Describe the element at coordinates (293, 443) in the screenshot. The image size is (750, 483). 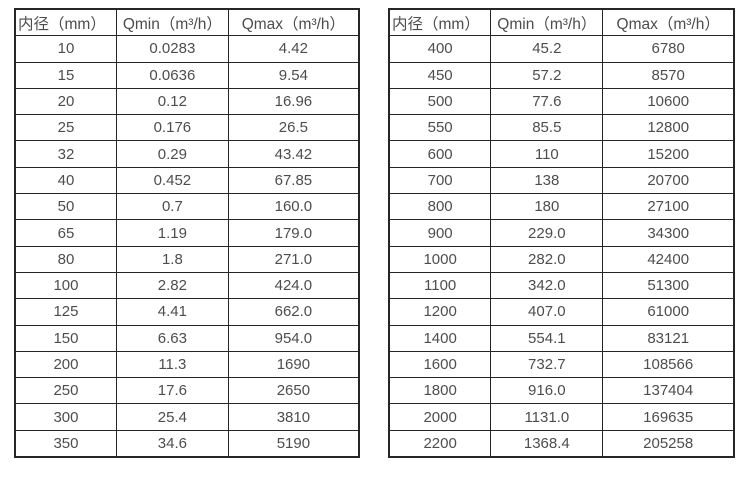
I see `cell-qmax: 5190` at that location.